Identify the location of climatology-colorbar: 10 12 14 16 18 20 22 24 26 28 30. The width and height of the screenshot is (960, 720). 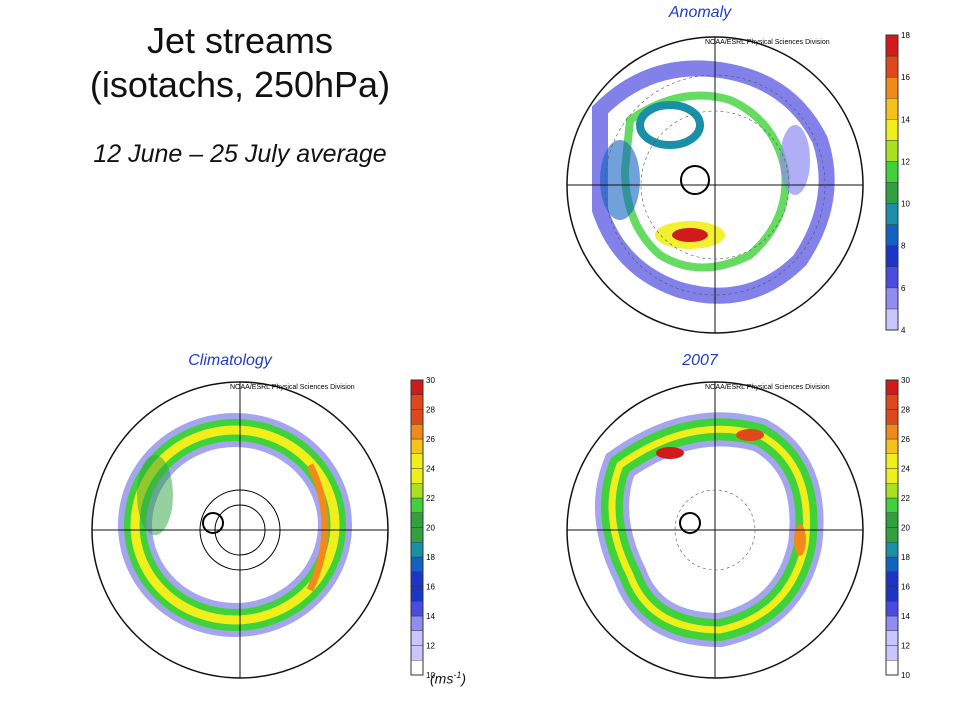
(422, 528).